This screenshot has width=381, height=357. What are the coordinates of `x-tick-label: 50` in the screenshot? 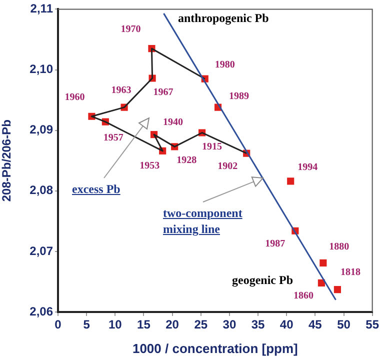 It's located at (344, 325).